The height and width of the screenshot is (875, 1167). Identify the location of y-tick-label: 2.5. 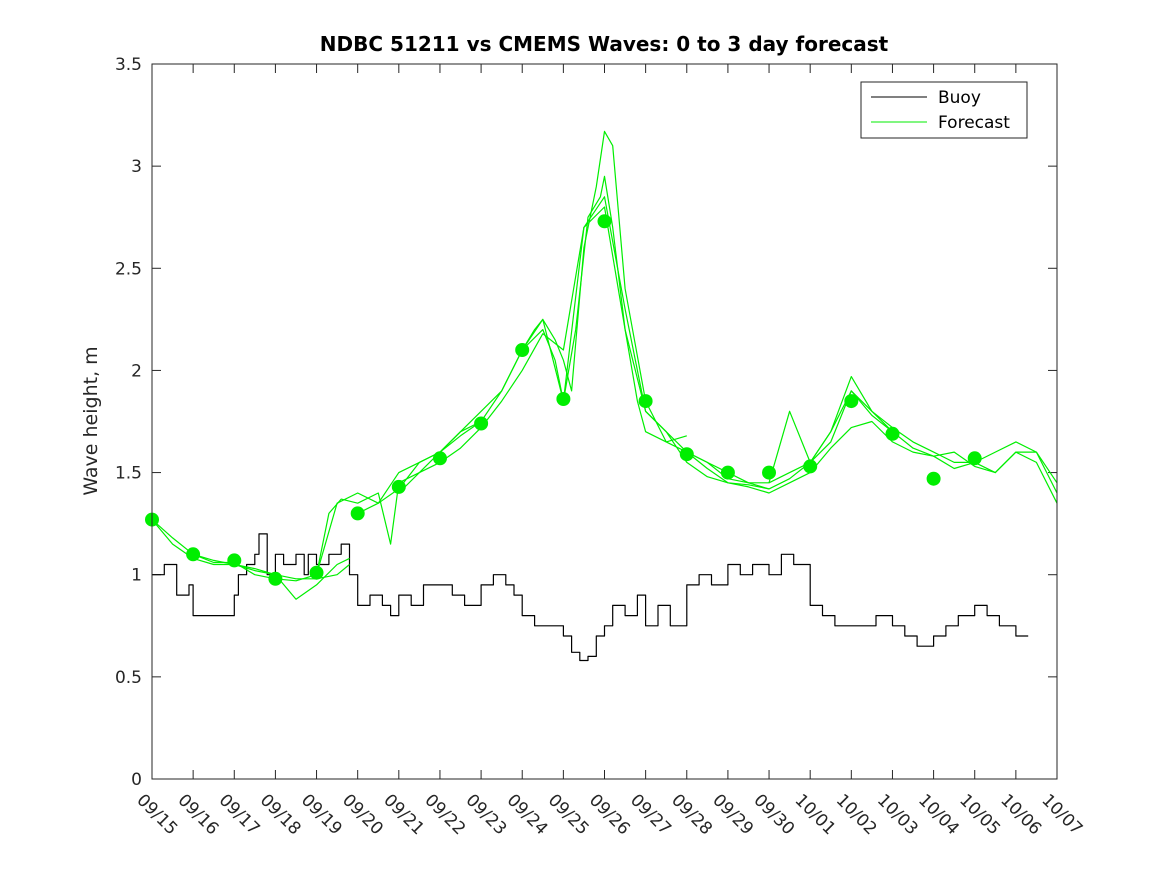
(128, 269).